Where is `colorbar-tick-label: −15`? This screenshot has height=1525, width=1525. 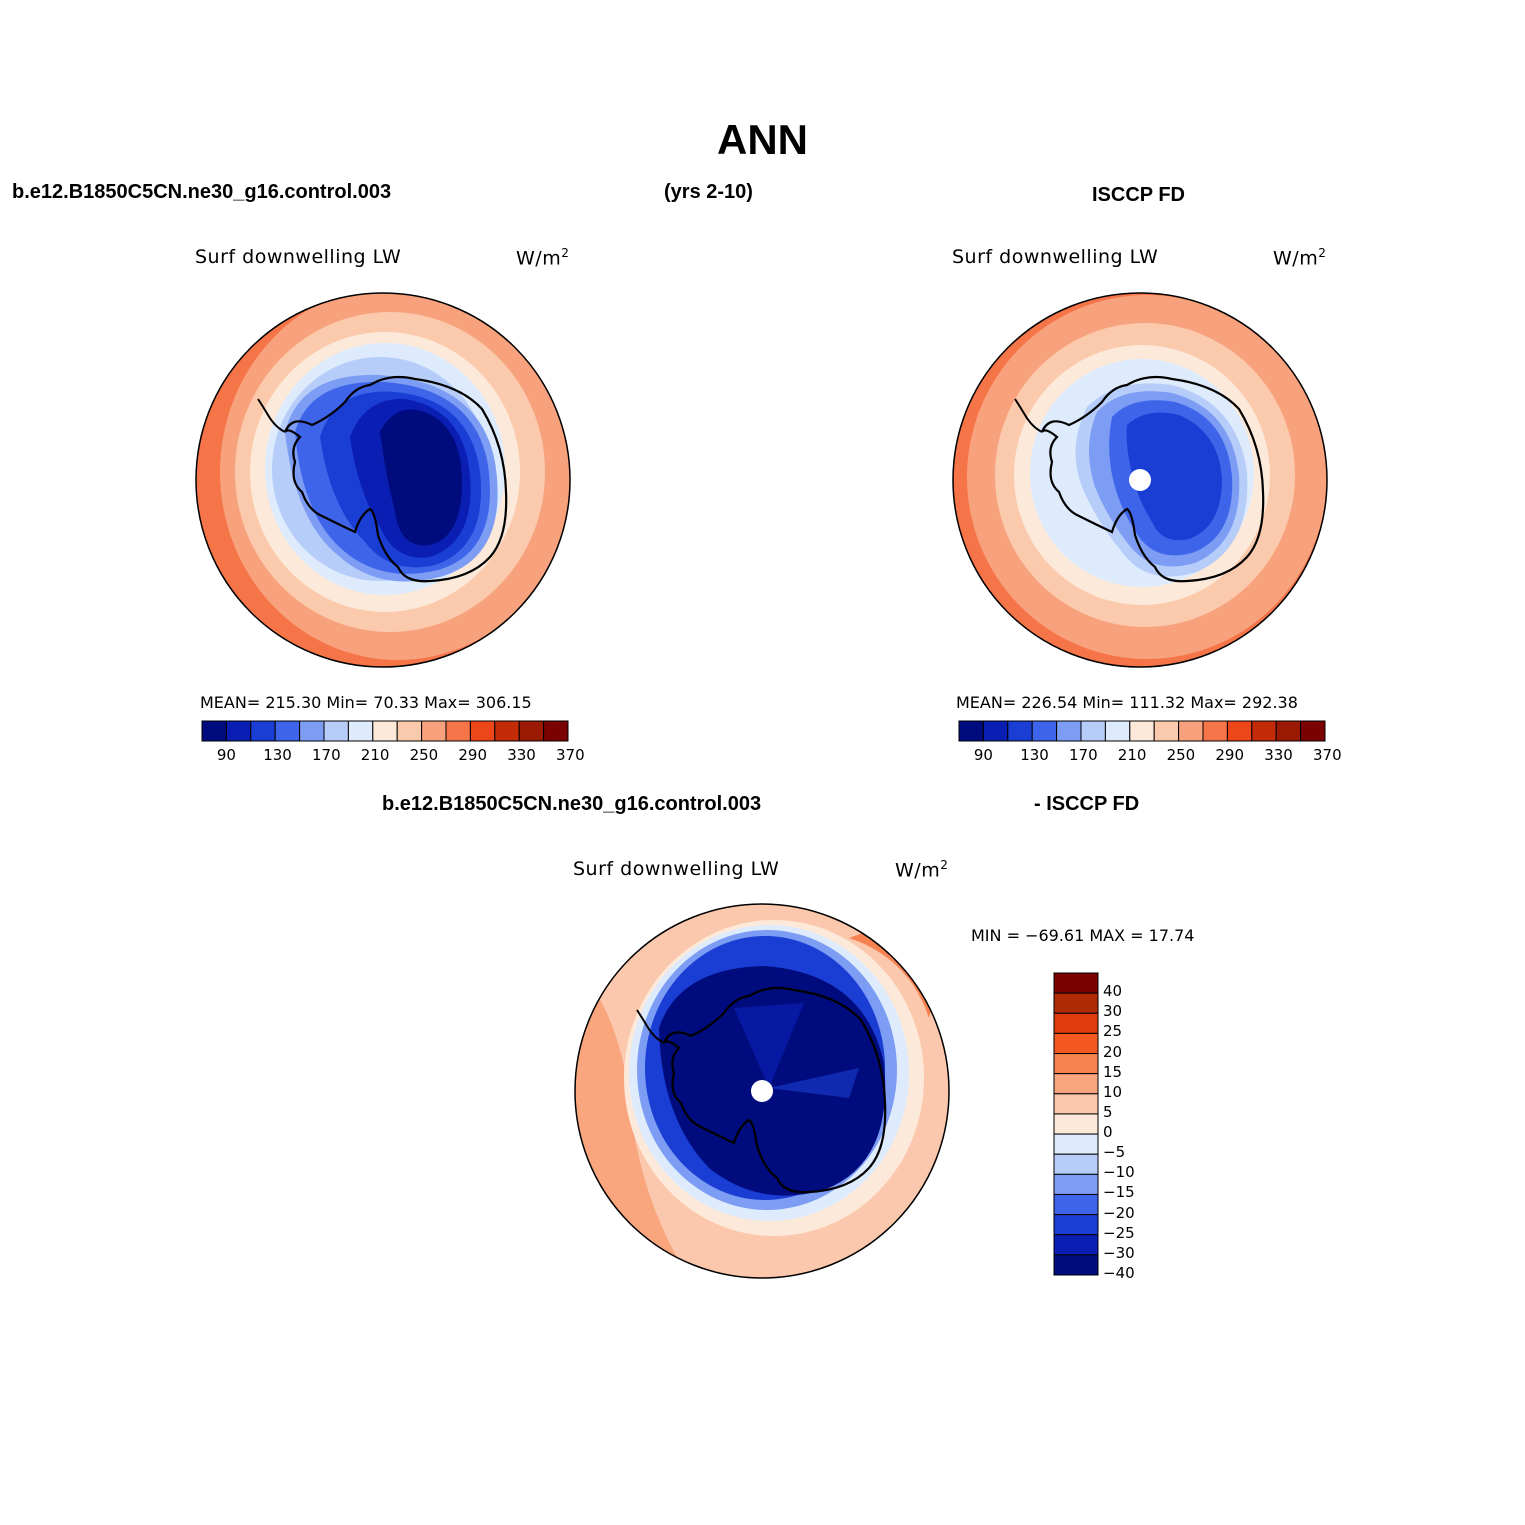 colorbar-tick-label: −15 is located at coordinates (1119, 1192).